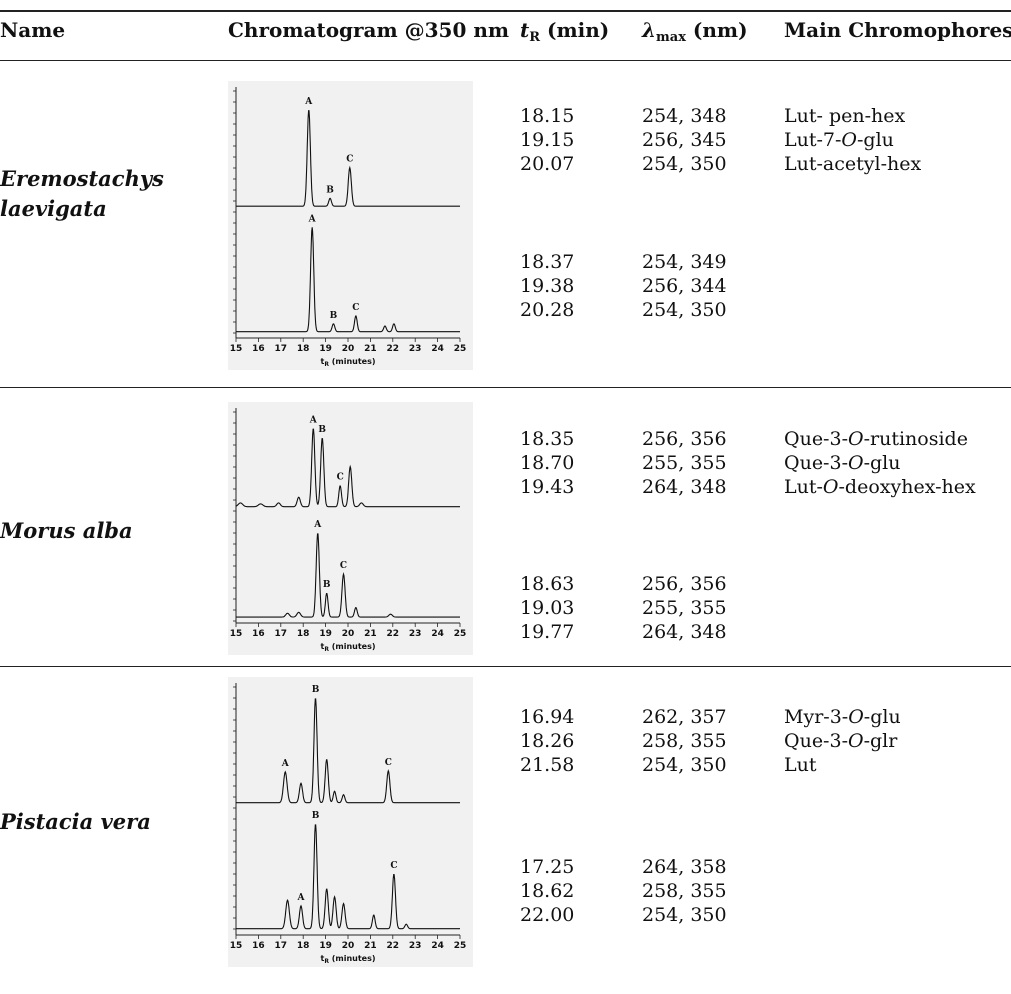 This screenshot has height=994, width=1011. I want to click on tr-top-eremostachys: 18.15 19.15 20.07, so click(547, 140).